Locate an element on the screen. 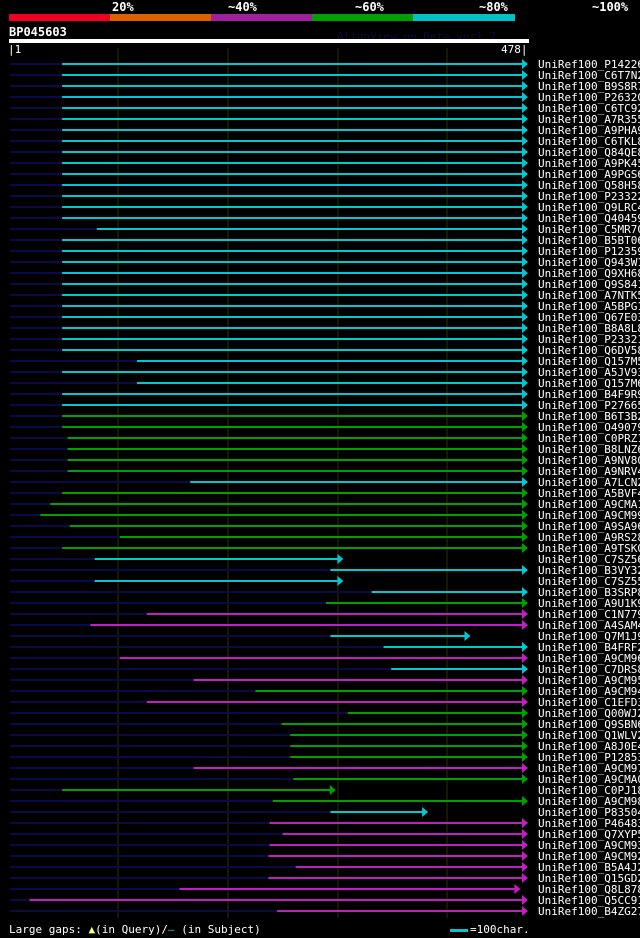  legend-in-subject: (in Subject) is located at coordinates (217, 929).